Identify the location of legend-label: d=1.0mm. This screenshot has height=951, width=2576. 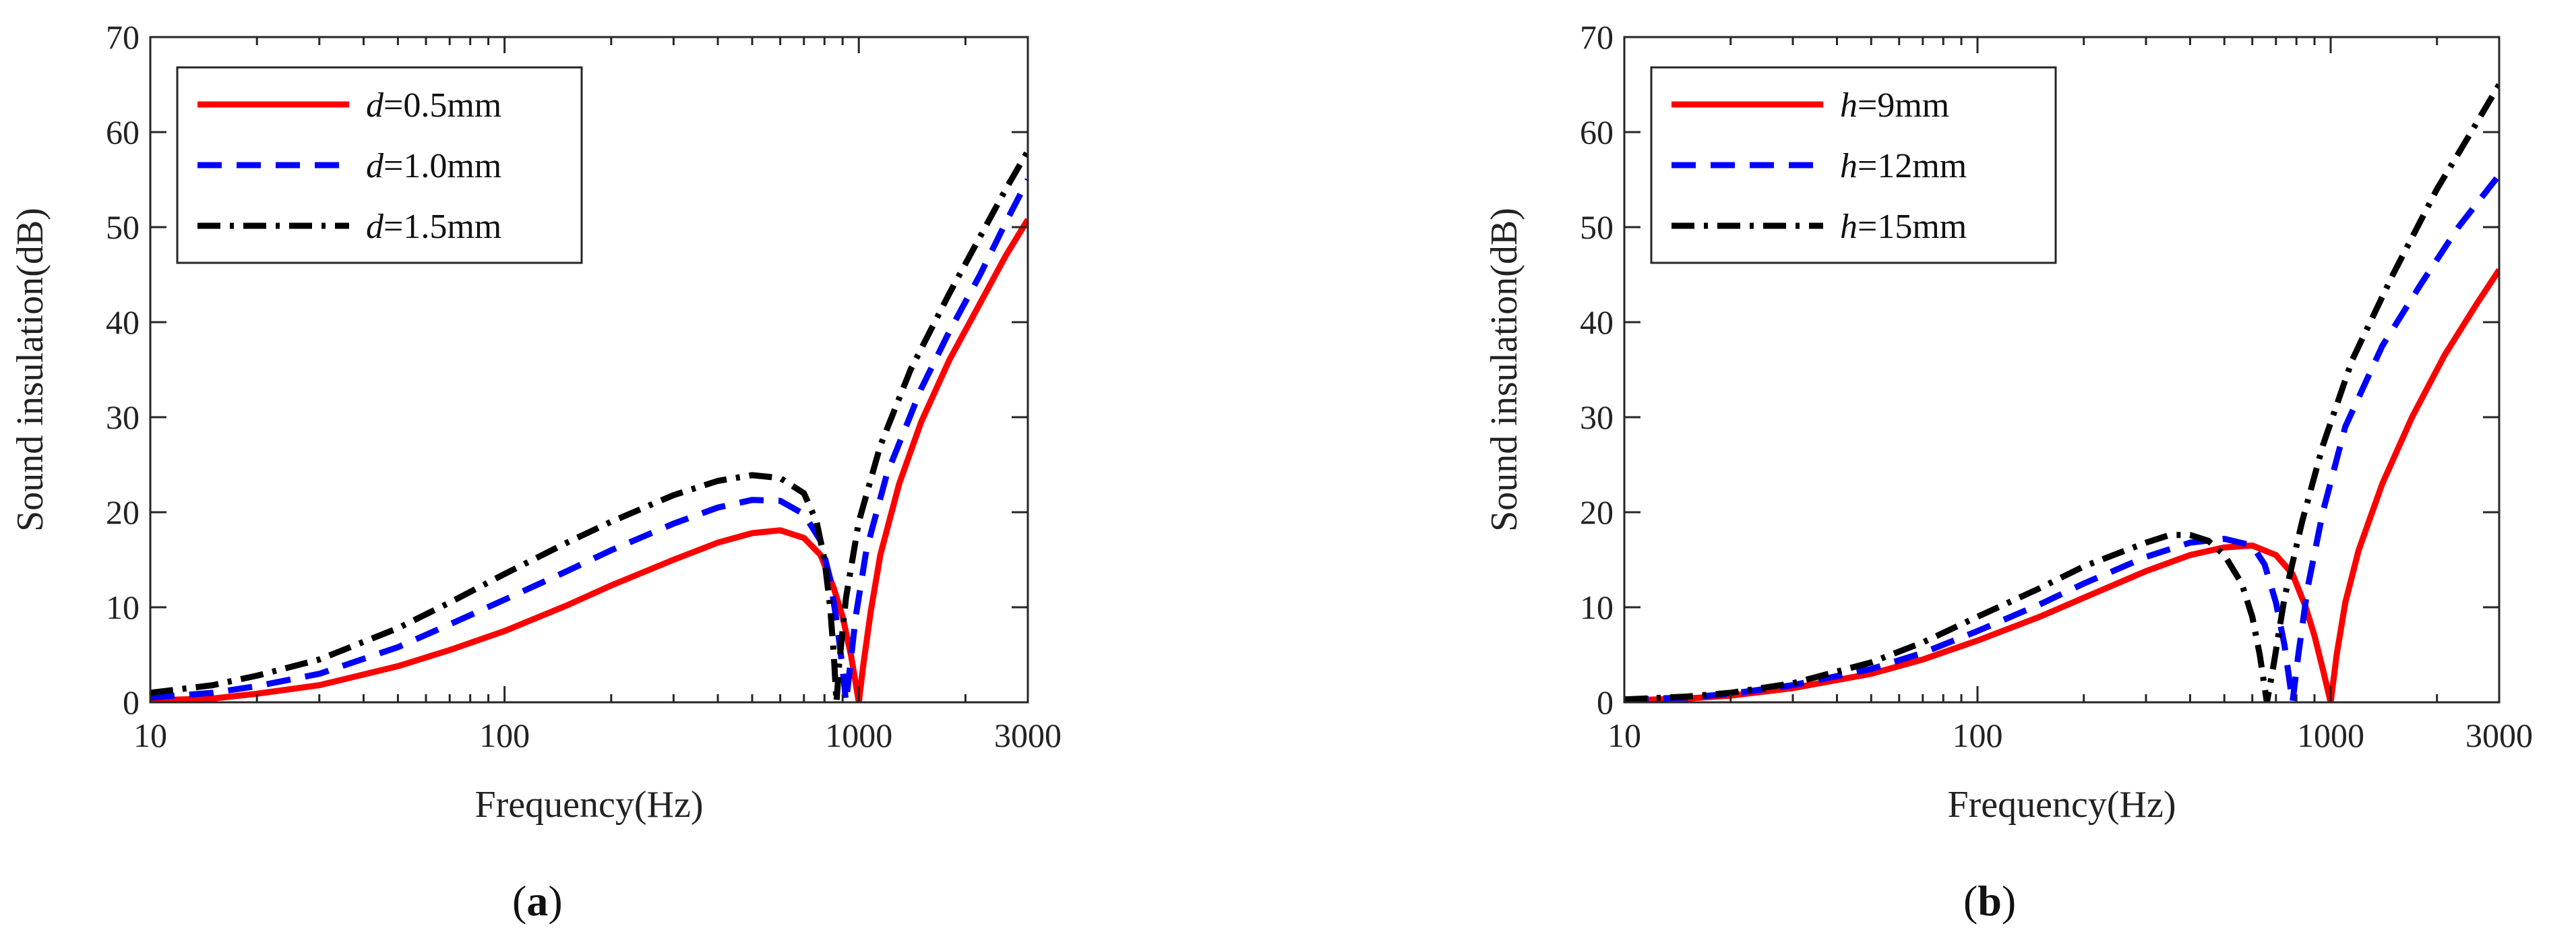
(434, 166).